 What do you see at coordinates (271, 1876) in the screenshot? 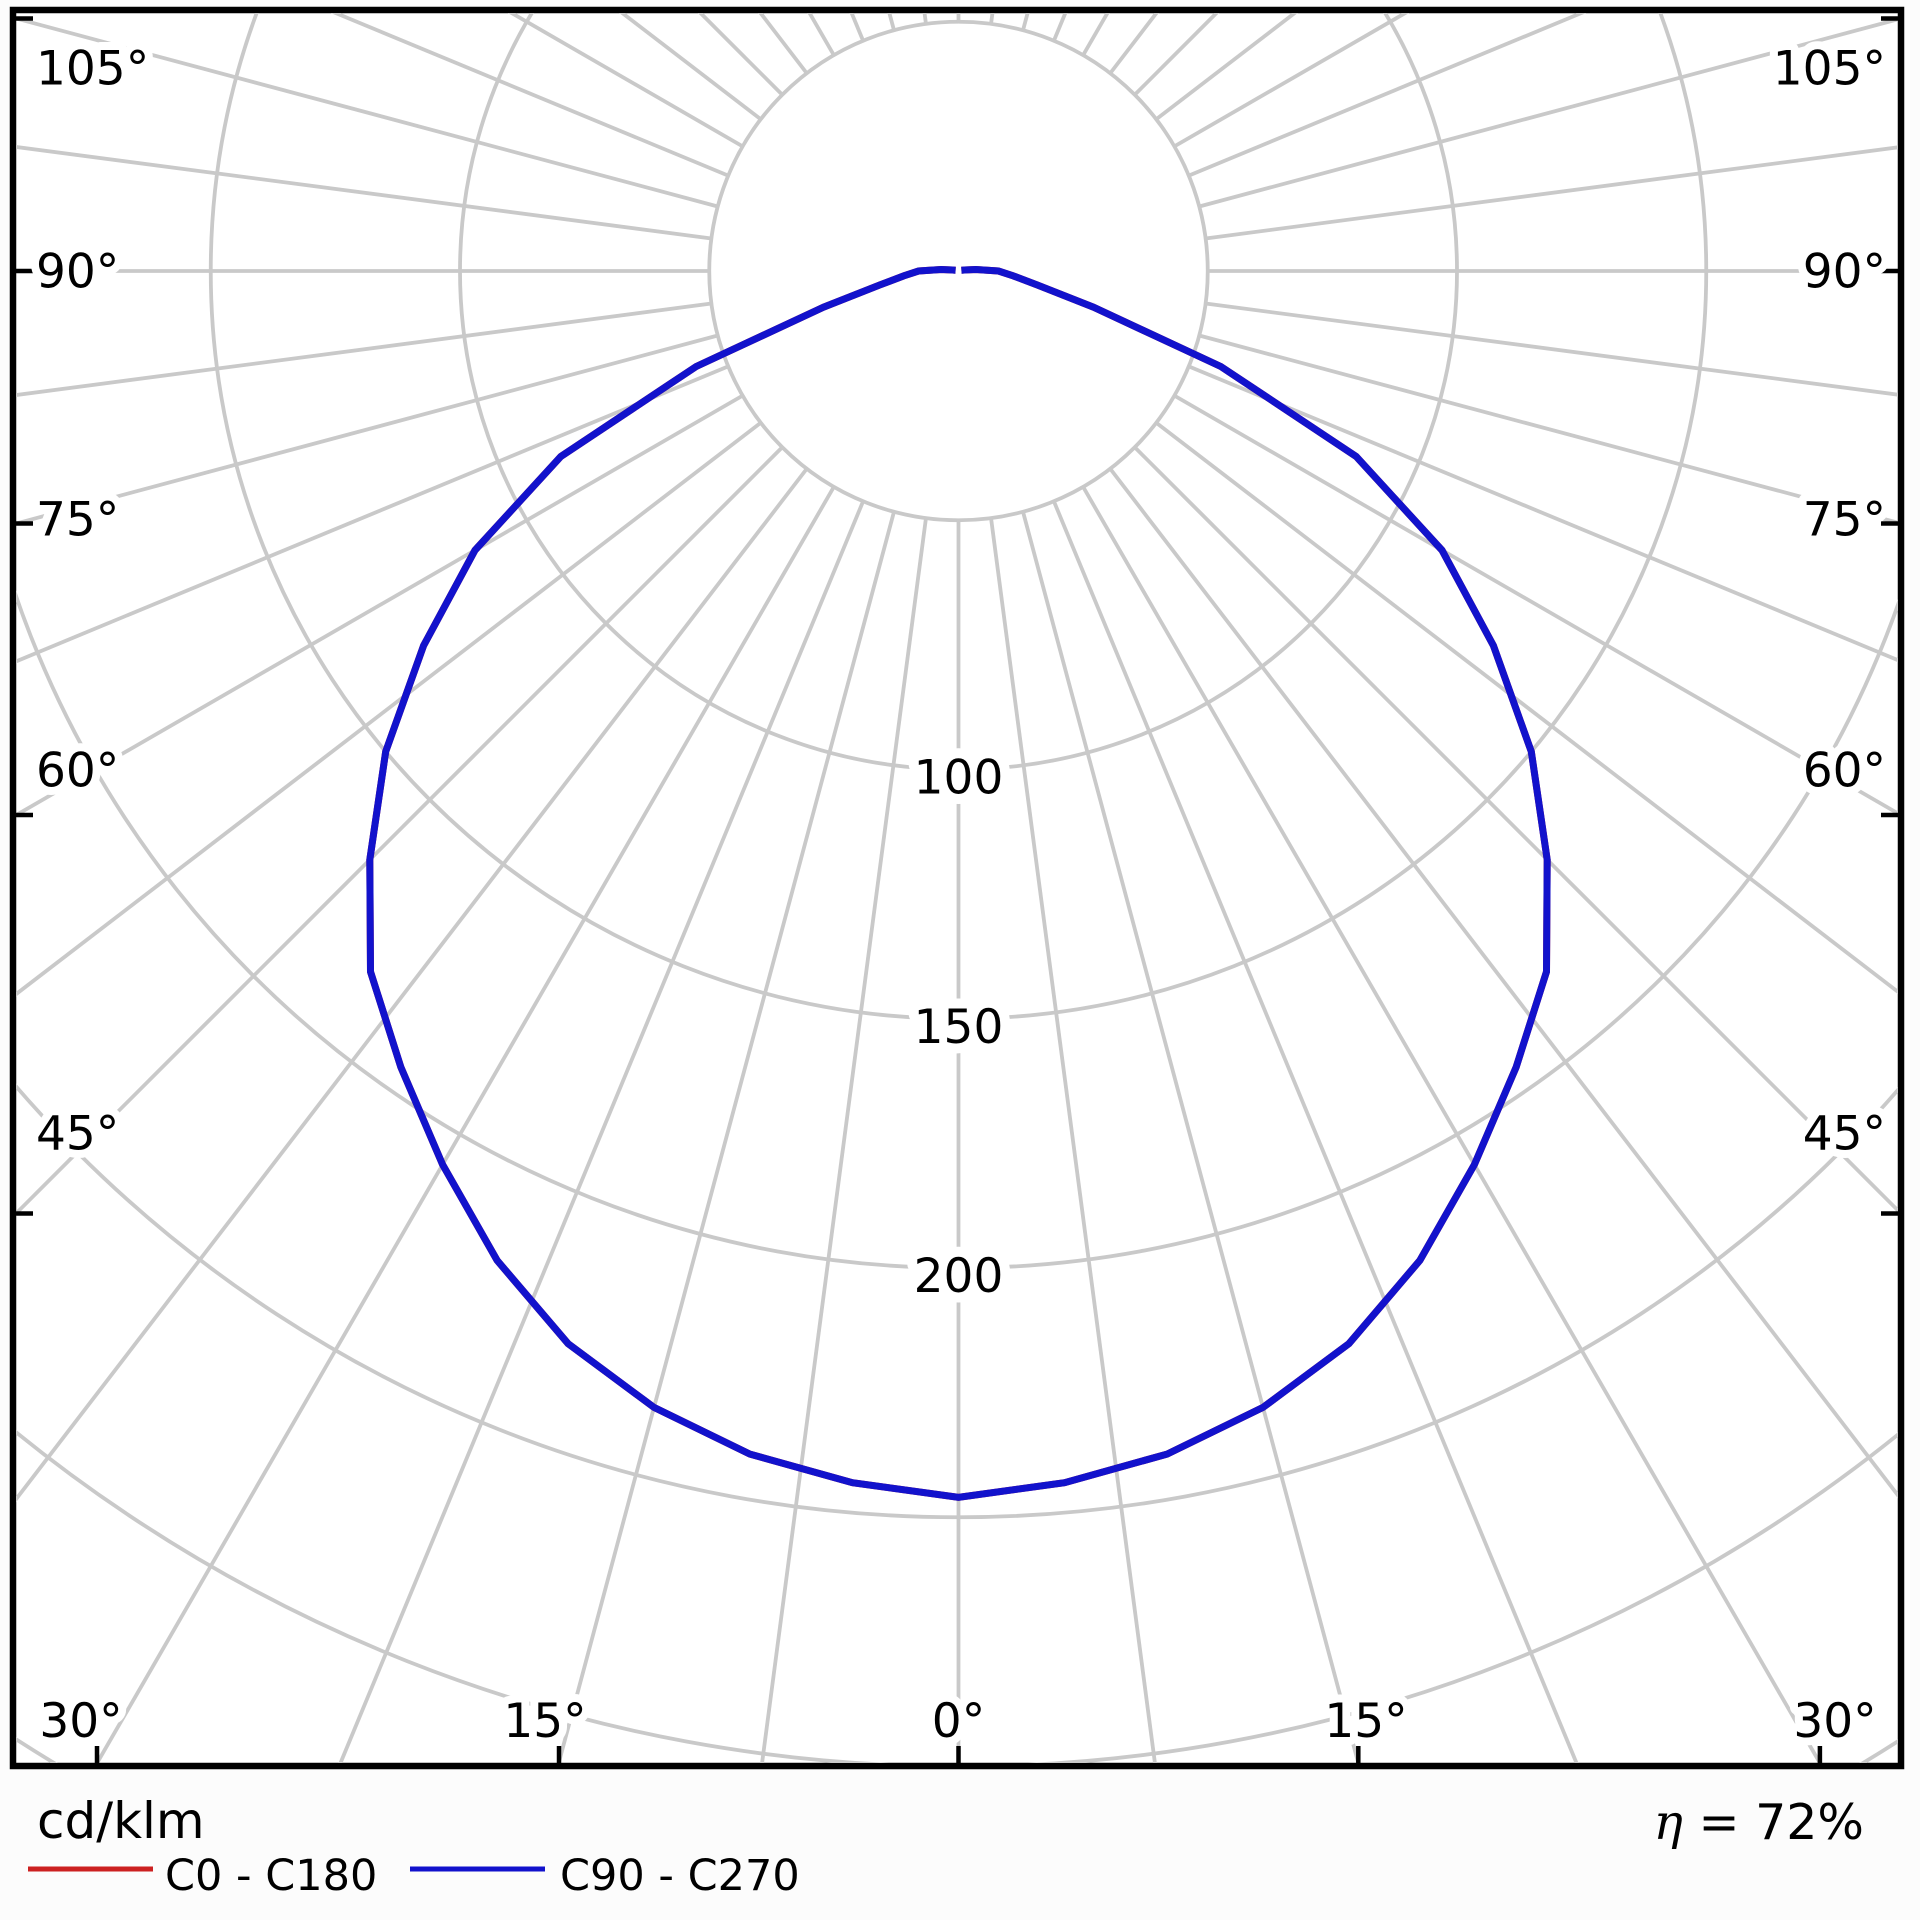
I see `legend-label-c0-c180: C0 - C180` at bounding box center [271, 1876].